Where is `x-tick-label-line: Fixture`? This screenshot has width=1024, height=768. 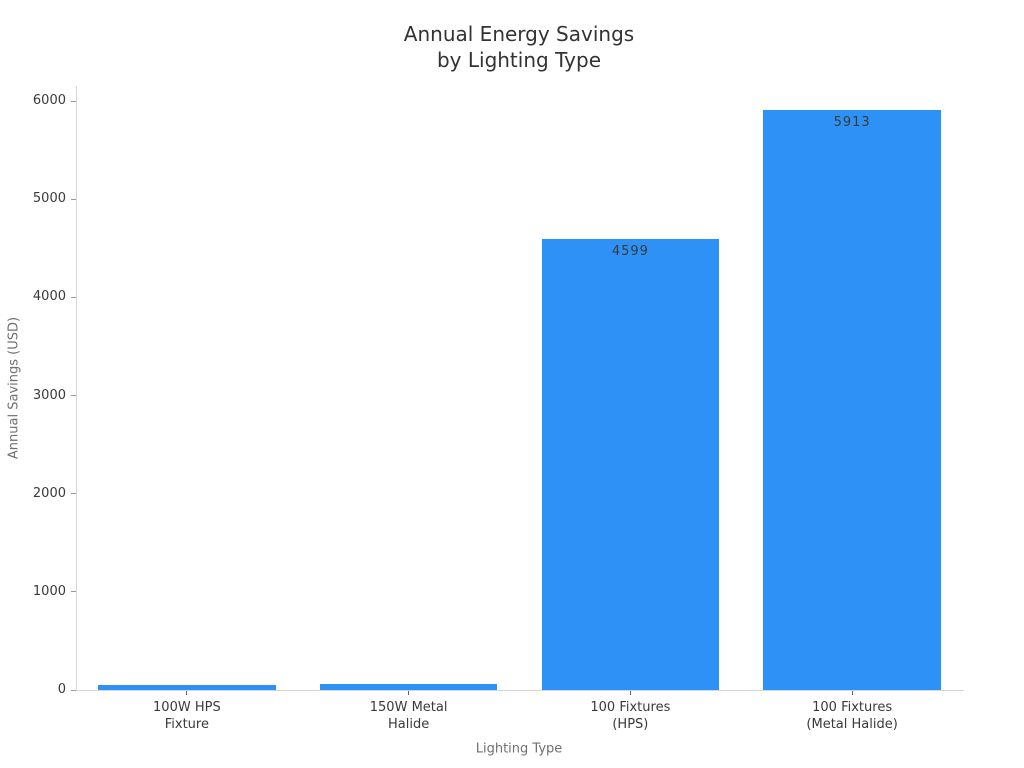
x-tick-label-line: Fixture is located at coordinates (186, 724).